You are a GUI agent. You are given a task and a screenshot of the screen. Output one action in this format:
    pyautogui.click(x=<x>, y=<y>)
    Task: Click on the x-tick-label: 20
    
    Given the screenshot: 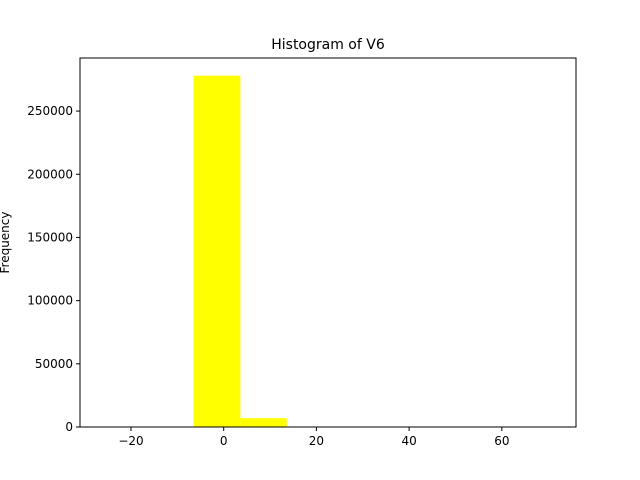 What is the action you would take?
    pyautogui.click(x=316, y=441)
    